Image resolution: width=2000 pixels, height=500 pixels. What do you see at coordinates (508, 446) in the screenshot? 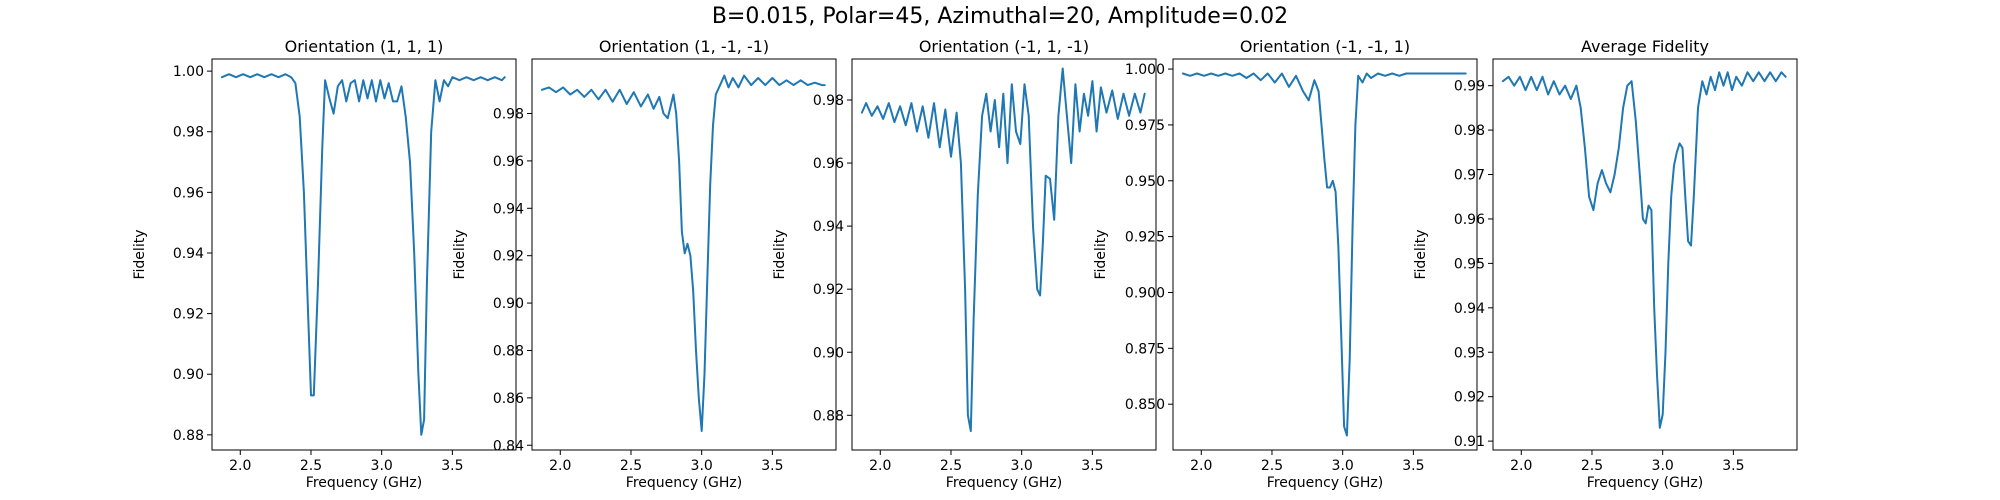
I see `y-tick-label: 0.84` at bounding box center [508, 446].